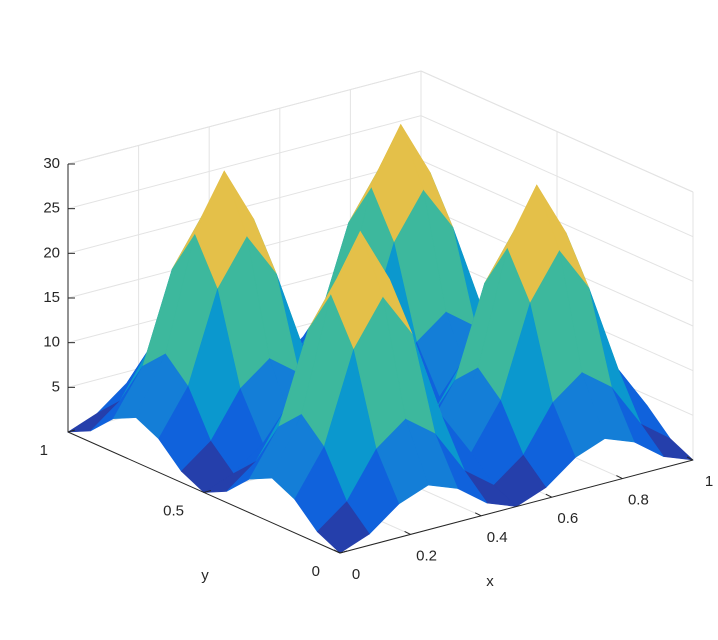  What do you see at coordinates (516, 506) in the screenshot?
I see `x-axis-line` at bounding box center [516, 506].